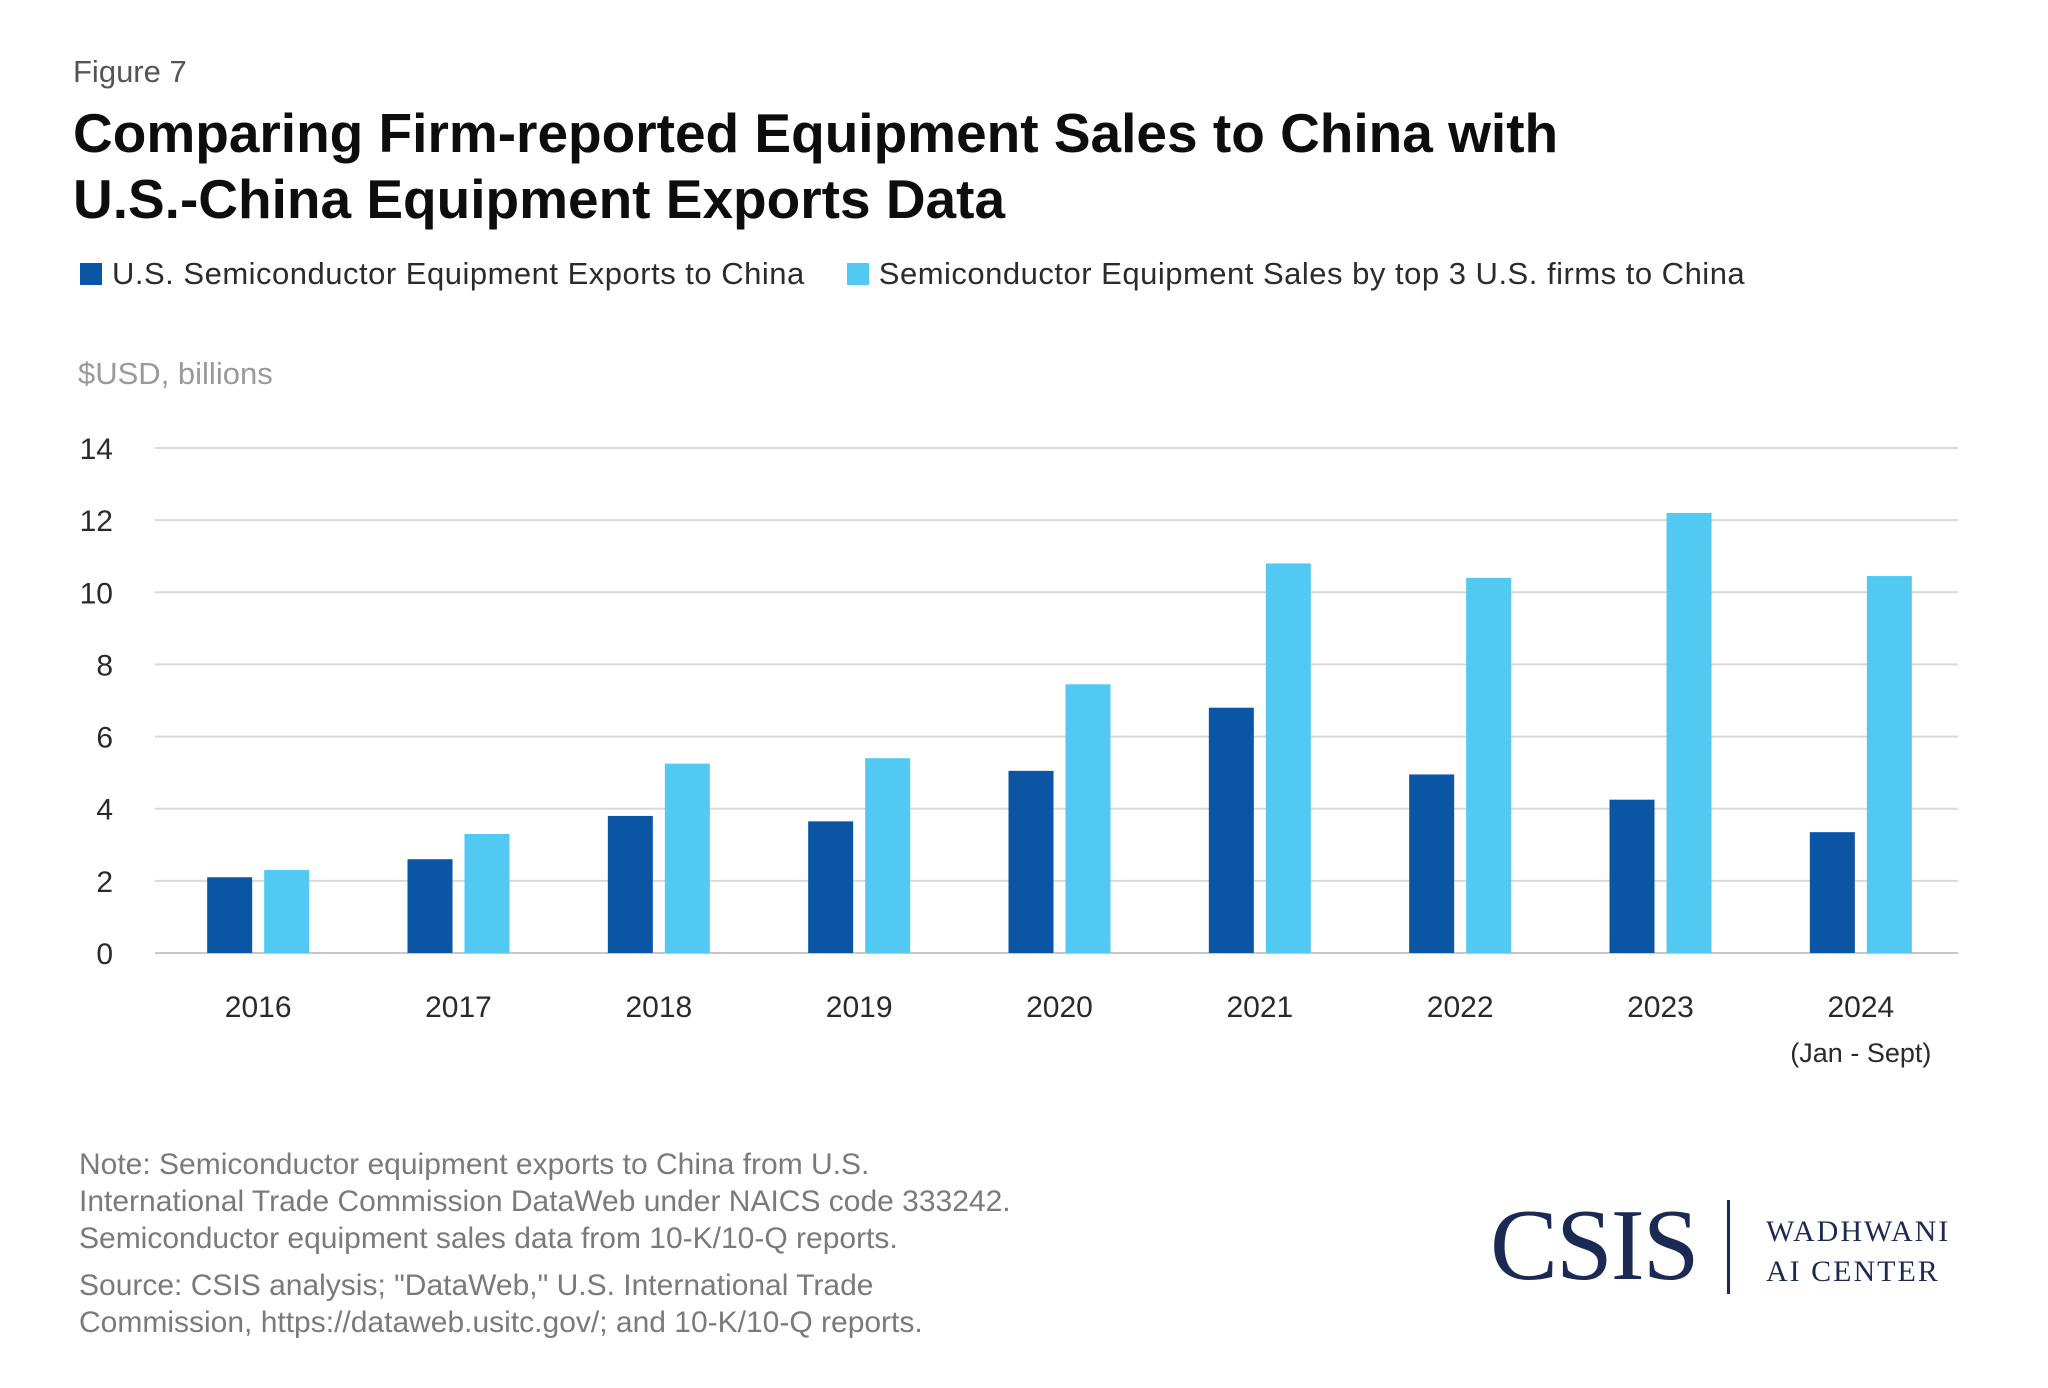  I want to click on y-tick-label: 6, so click(104, 738).